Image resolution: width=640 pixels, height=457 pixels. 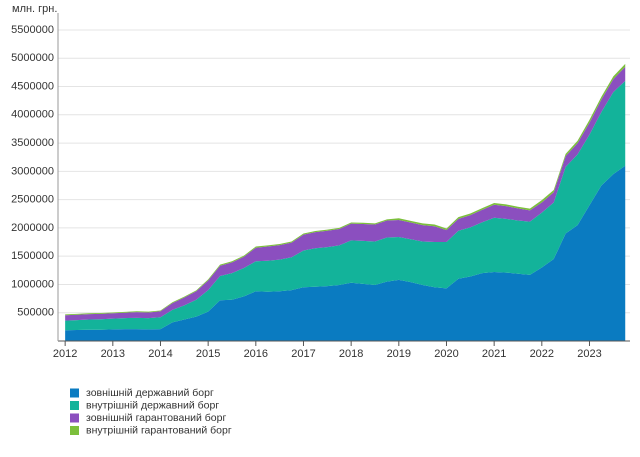 I want to click on legend-label: внутрішній державний борг, so click(x=152, y=405).